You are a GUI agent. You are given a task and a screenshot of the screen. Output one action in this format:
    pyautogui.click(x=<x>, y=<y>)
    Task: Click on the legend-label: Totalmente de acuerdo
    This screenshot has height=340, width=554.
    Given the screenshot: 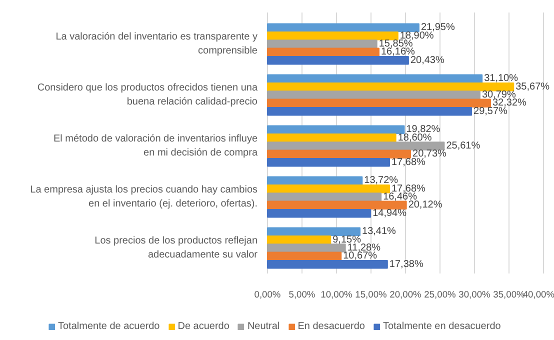 What is the action you would take?
    pyautogui.click(x=109, y=326)
    